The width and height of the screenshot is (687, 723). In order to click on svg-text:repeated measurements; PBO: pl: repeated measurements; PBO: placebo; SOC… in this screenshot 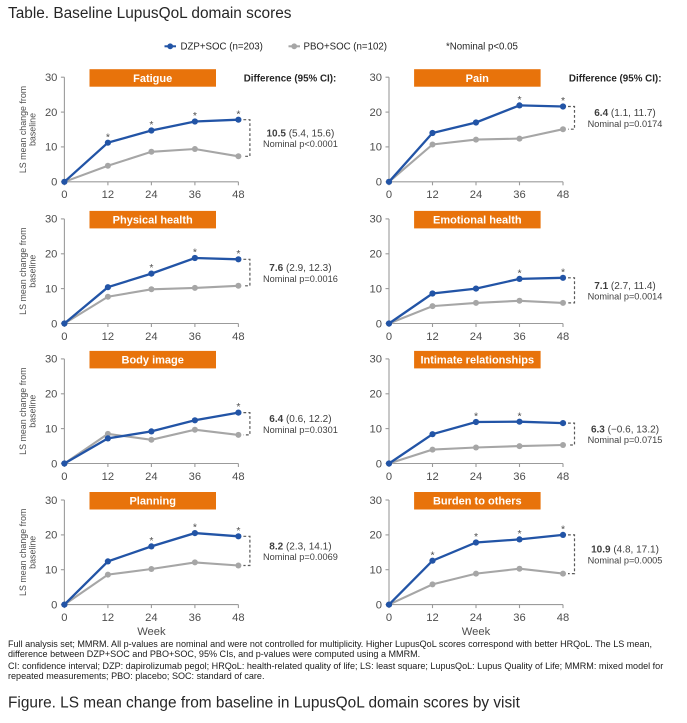, I will do `click(136, 676)`.